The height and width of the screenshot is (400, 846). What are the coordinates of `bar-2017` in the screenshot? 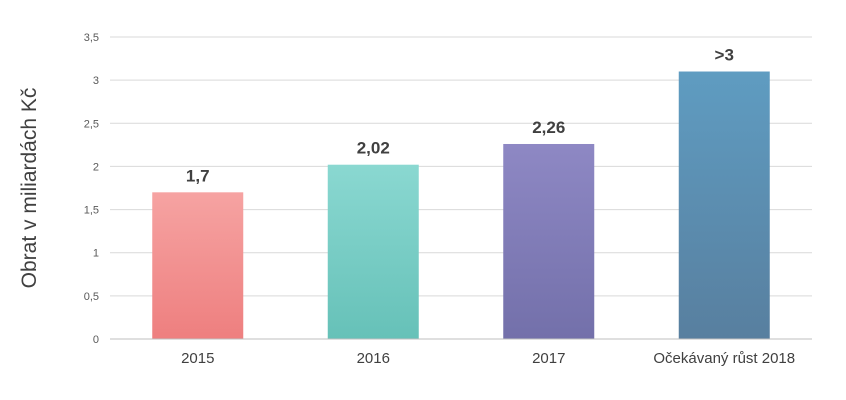 It's located at (549, 241).